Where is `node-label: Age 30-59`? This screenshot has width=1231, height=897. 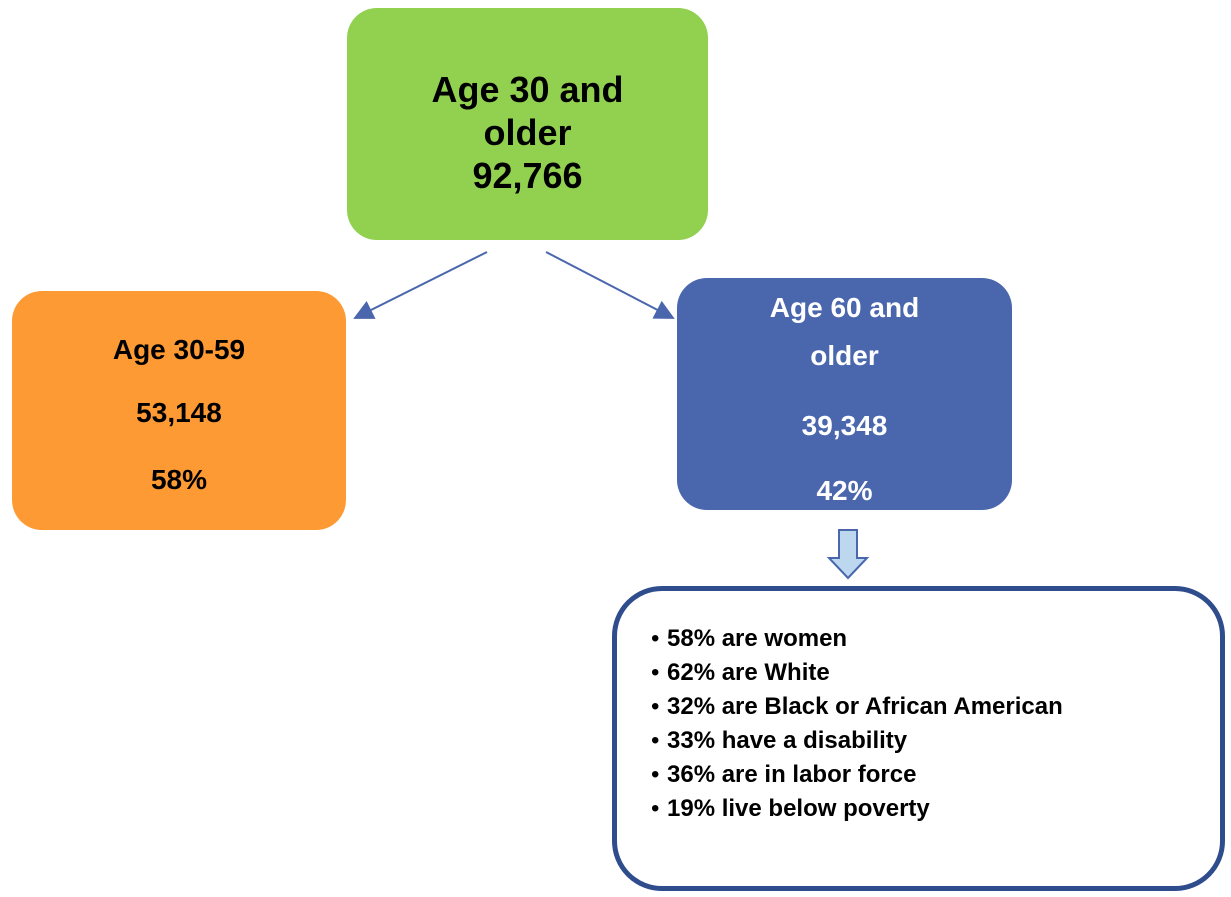 node-label: Age 30-59 is located at coordinates (179, 349).